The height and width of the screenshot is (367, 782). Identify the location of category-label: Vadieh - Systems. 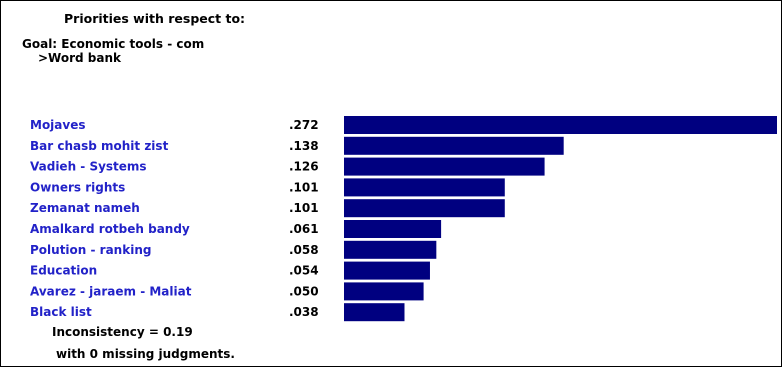
(88, 167).